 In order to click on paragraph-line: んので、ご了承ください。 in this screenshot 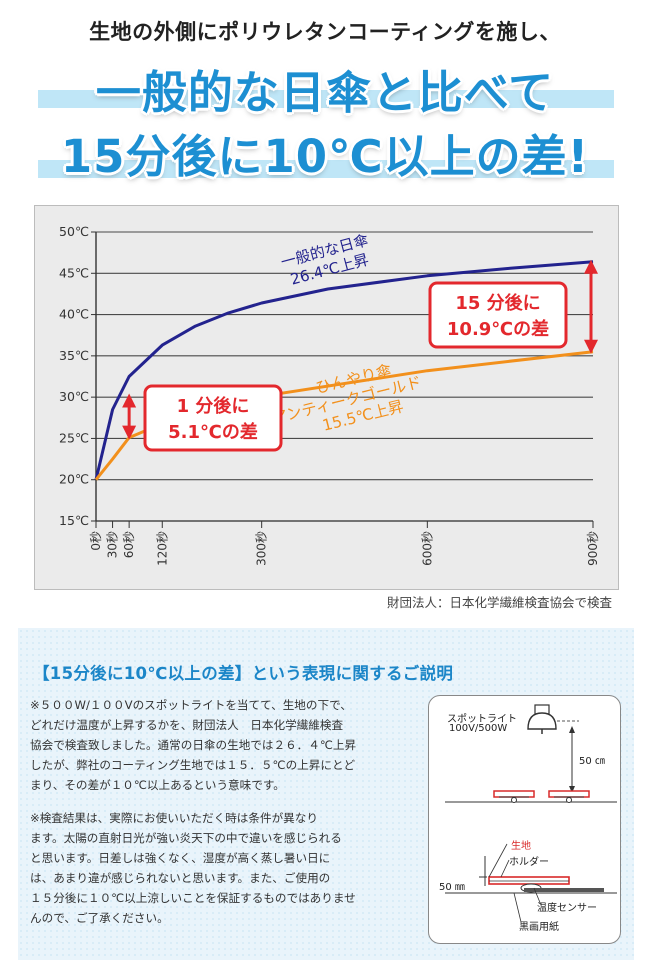, I will do `click(99, 918)`.